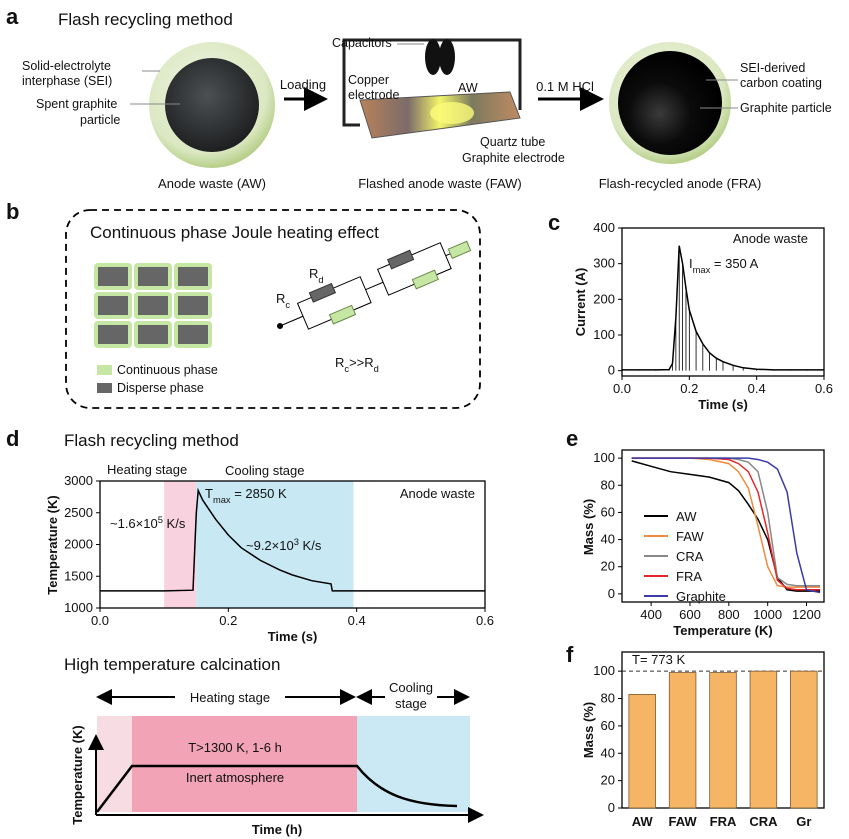 The height and width of the screenshot is (839, 849). What do you see at coordinates (374, 285) in the screenshot?
I see `resistor-network` at bounding box center [374, 285].